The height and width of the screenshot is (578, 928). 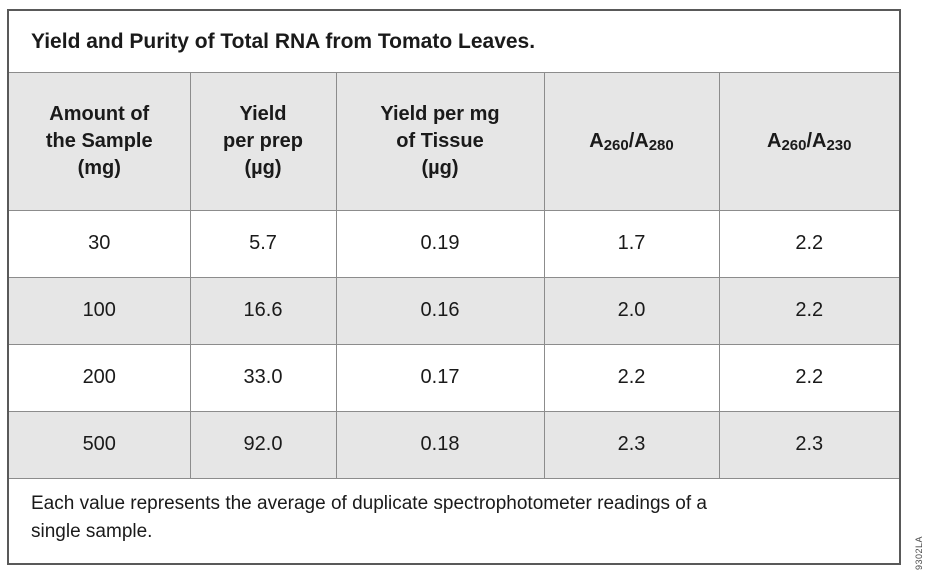 What do you see at coordinates (839, 146) in the screenshot?
I see `ratio-subscript: 230` at bounding box center [839, 146].